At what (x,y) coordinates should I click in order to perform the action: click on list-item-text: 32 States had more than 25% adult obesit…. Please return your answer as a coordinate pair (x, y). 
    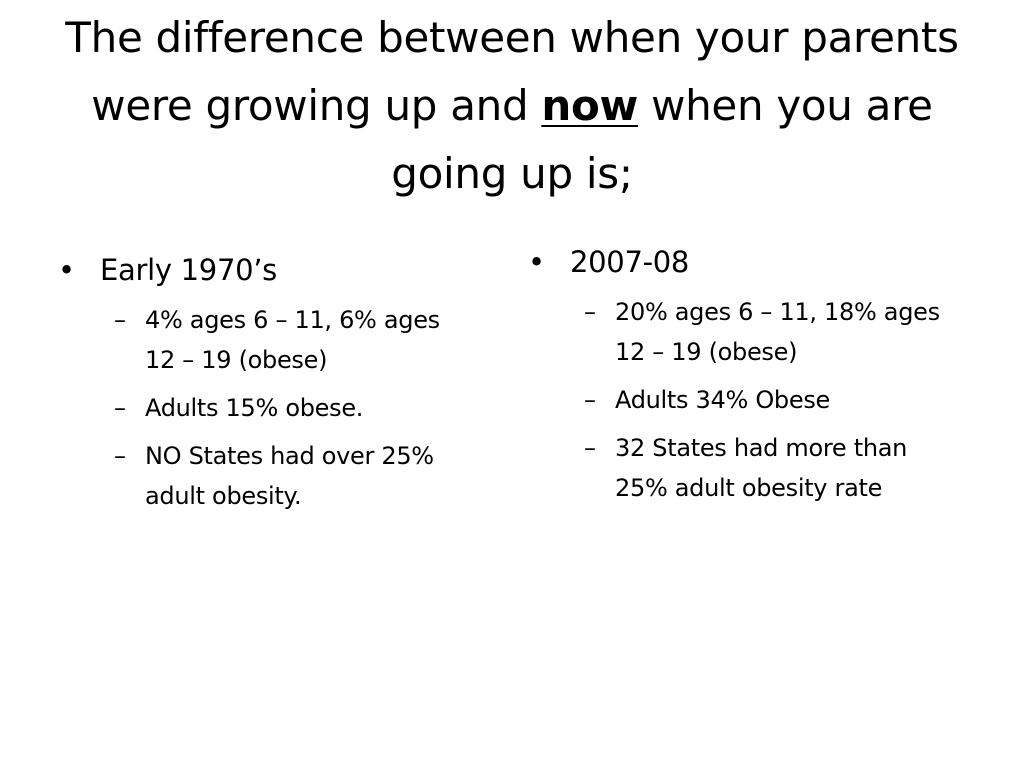
    Looking at the image, I should click on (761, 468).